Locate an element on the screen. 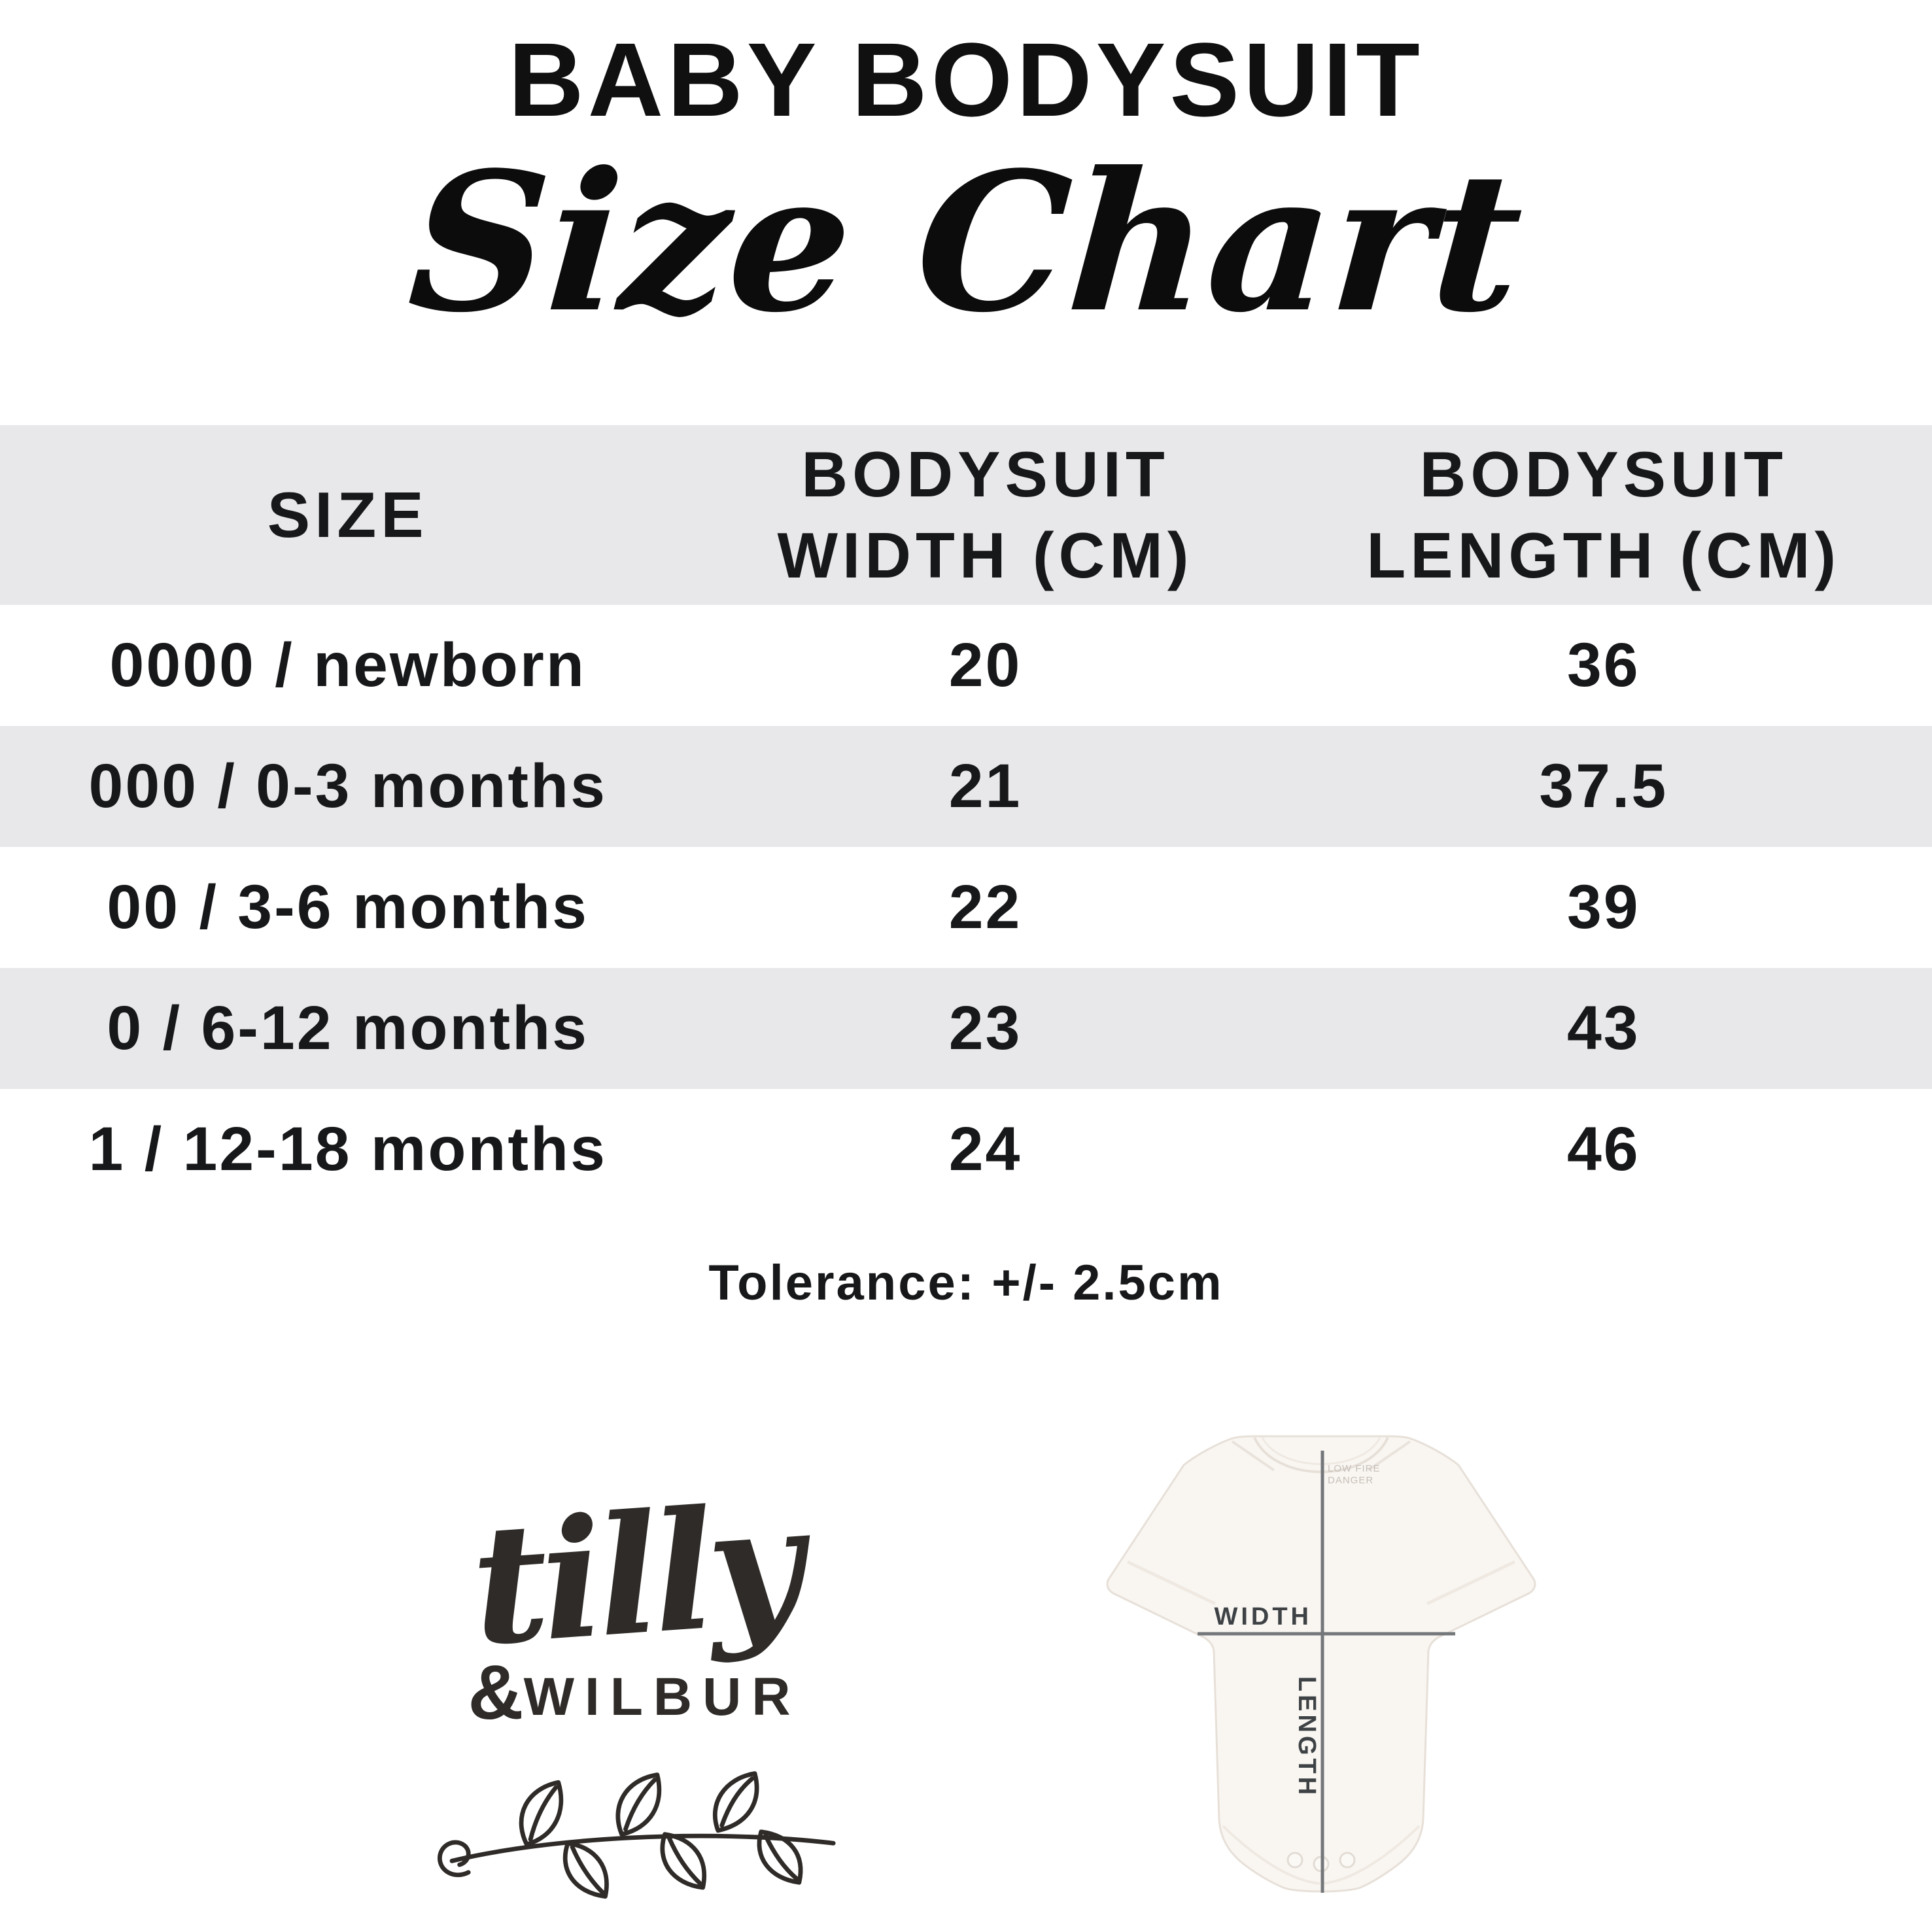  page-subtitle: Size Chart is located at coordinates (966, 242).